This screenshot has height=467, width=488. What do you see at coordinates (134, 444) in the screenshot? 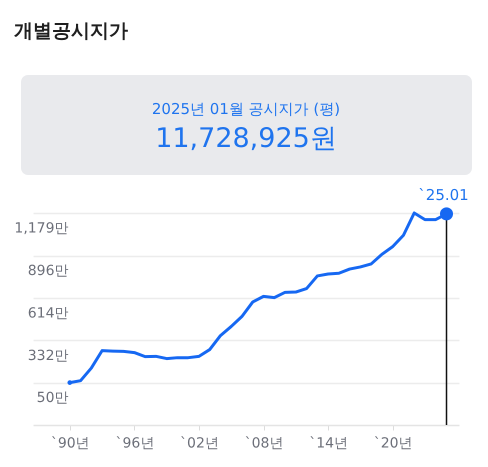
I see `x-tick-label: `96년` at bounding box center [134, 444].